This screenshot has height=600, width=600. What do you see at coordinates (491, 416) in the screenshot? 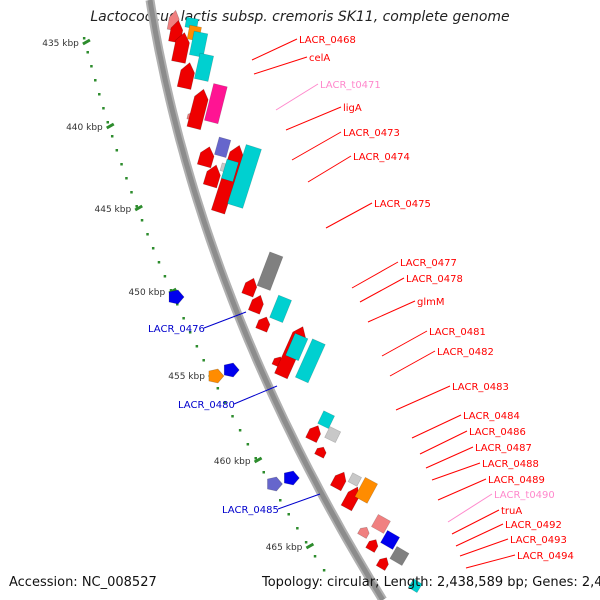
I see `gene-label: LACR_0484` at bounding box center [491, 416].